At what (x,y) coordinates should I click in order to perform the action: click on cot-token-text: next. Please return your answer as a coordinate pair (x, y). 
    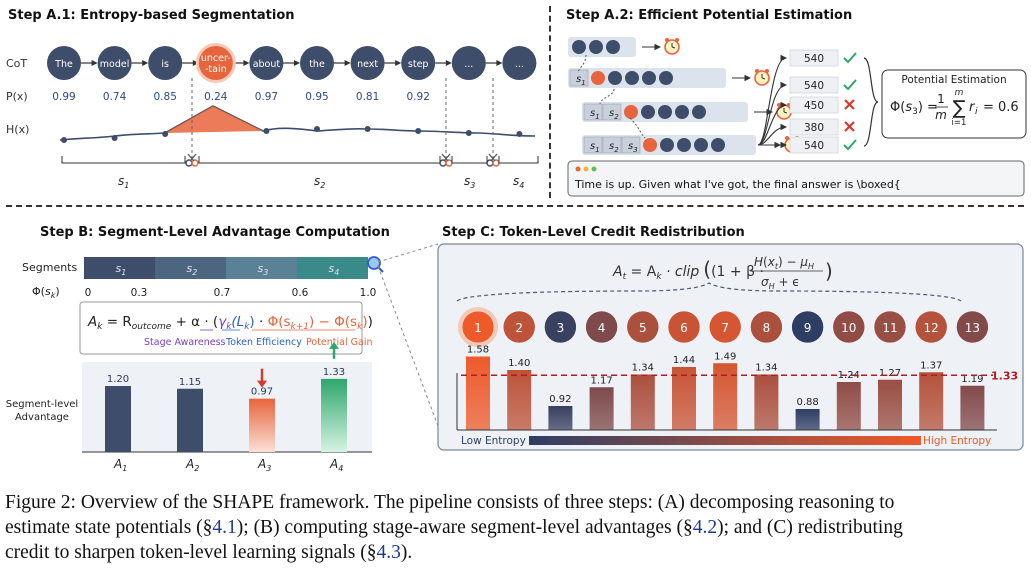
    Looking at the image, I should click on (367, 64).